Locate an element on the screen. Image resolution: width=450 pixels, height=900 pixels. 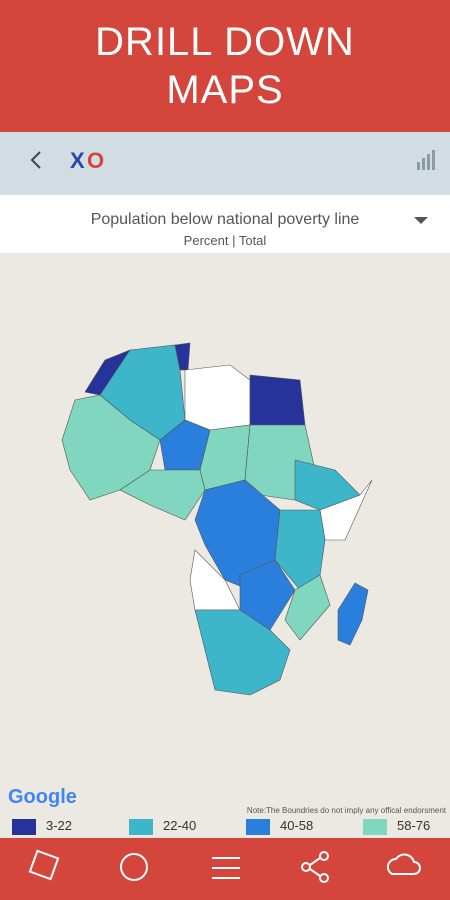
bottom-icons is located at coordinates (224, 866).